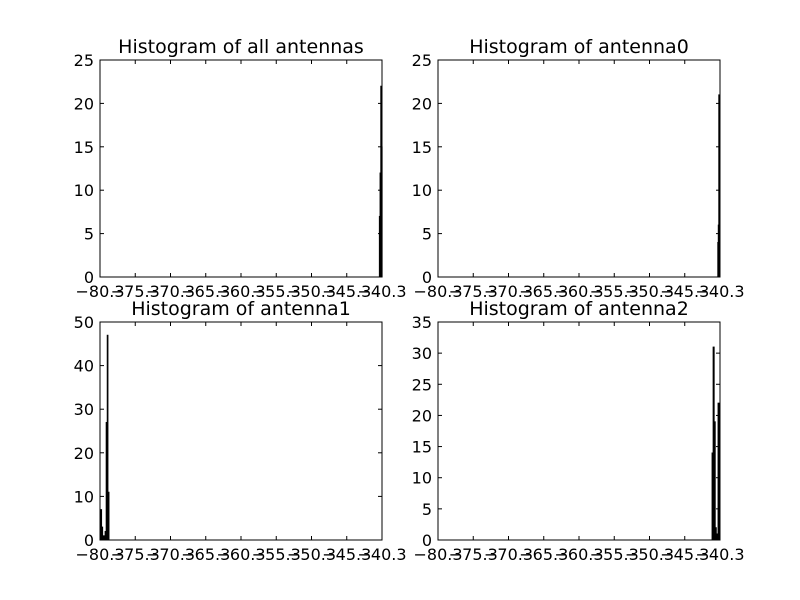 Image resolution: width=800 pixels, height=600 pixels. Describe the element at coordinates (422, 322) in the screenshot. I see `y-tick-label: 35` at that location.